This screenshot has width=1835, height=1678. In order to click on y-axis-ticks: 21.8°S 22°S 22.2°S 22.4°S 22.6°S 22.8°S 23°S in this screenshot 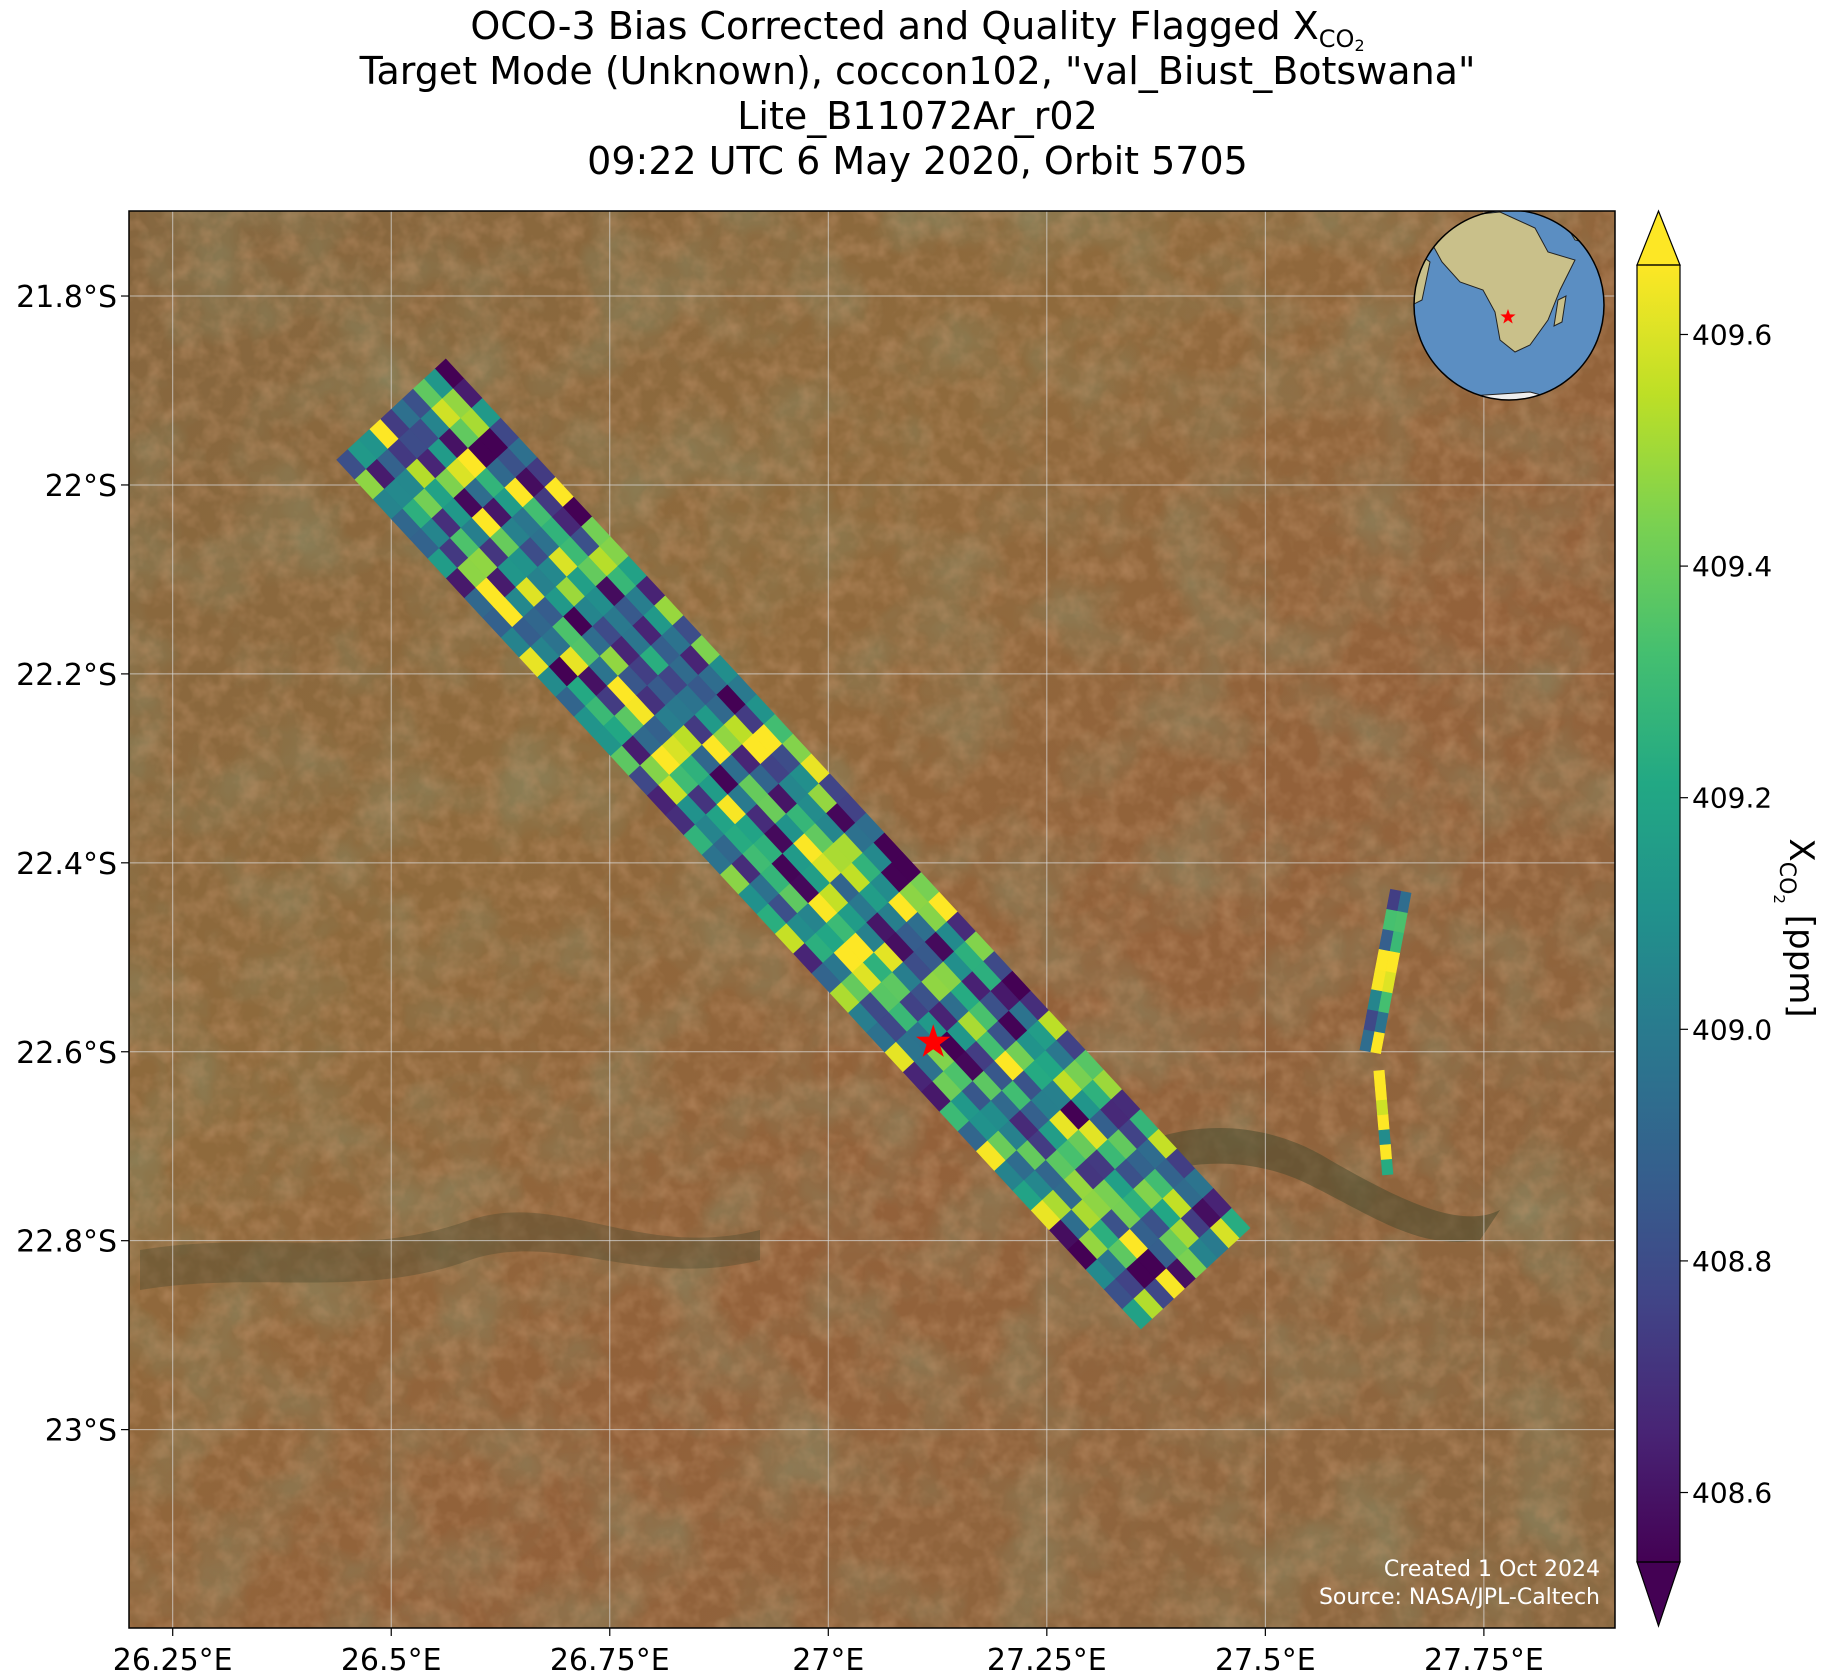, I will do `click(72, 864)`.